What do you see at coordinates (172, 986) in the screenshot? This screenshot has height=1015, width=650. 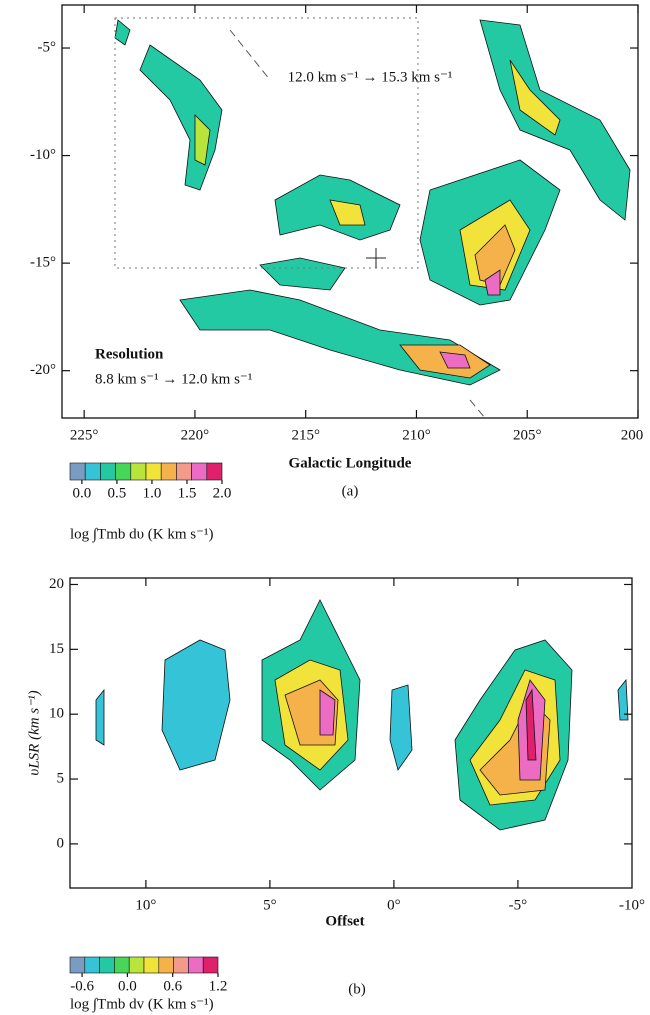 I see `colorbar-tick-label: 0.6` at bounding box center [172, 986].